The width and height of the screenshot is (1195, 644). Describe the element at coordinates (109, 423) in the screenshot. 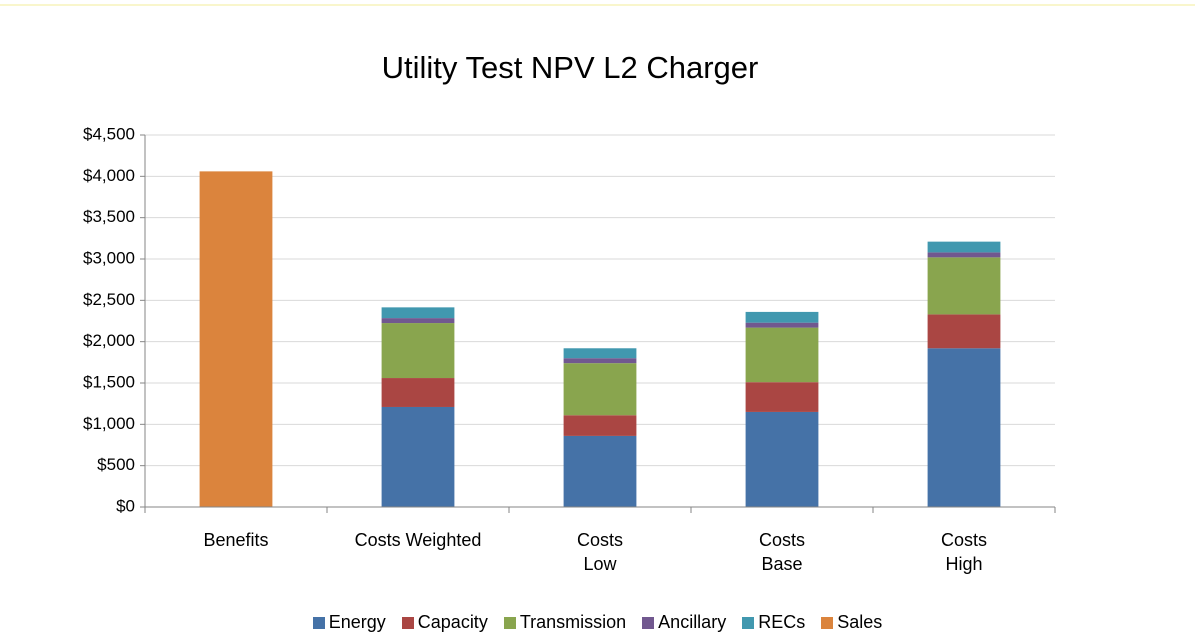

I see `y-tick-label: $1,000` at that location.